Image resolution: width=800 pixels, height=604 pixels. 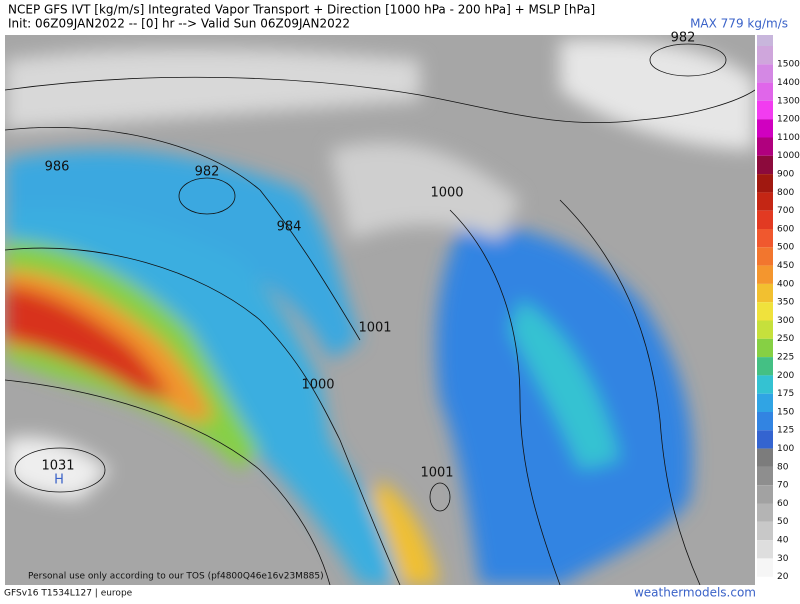 What do you see at coordinates (785, 339) in the screenshot?
I see `colorbar-label: 250` at bounding box center [785, 339].